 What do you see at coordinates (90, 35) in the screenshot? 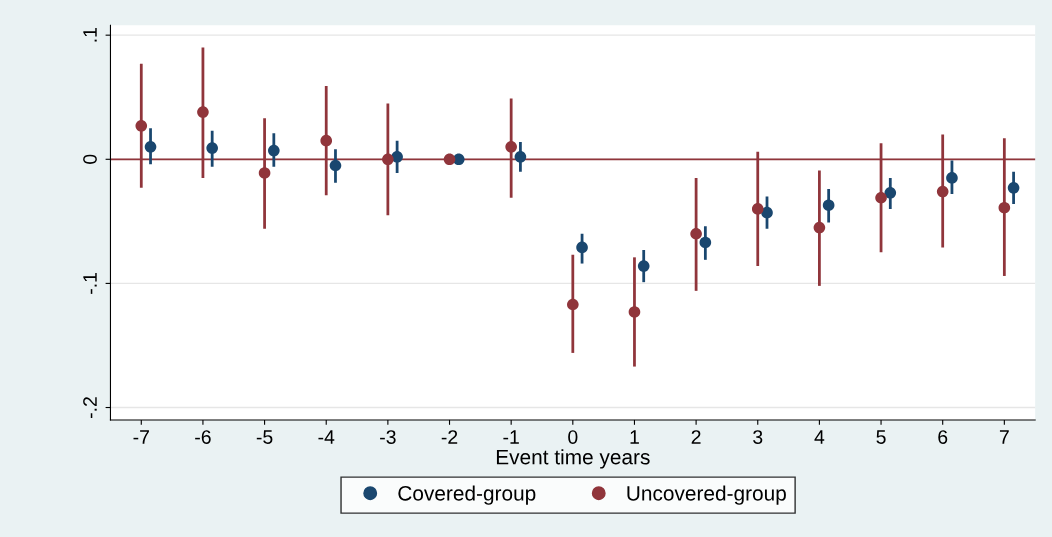
I see `y-tick-label: .1` at bounding box center [90, 35].